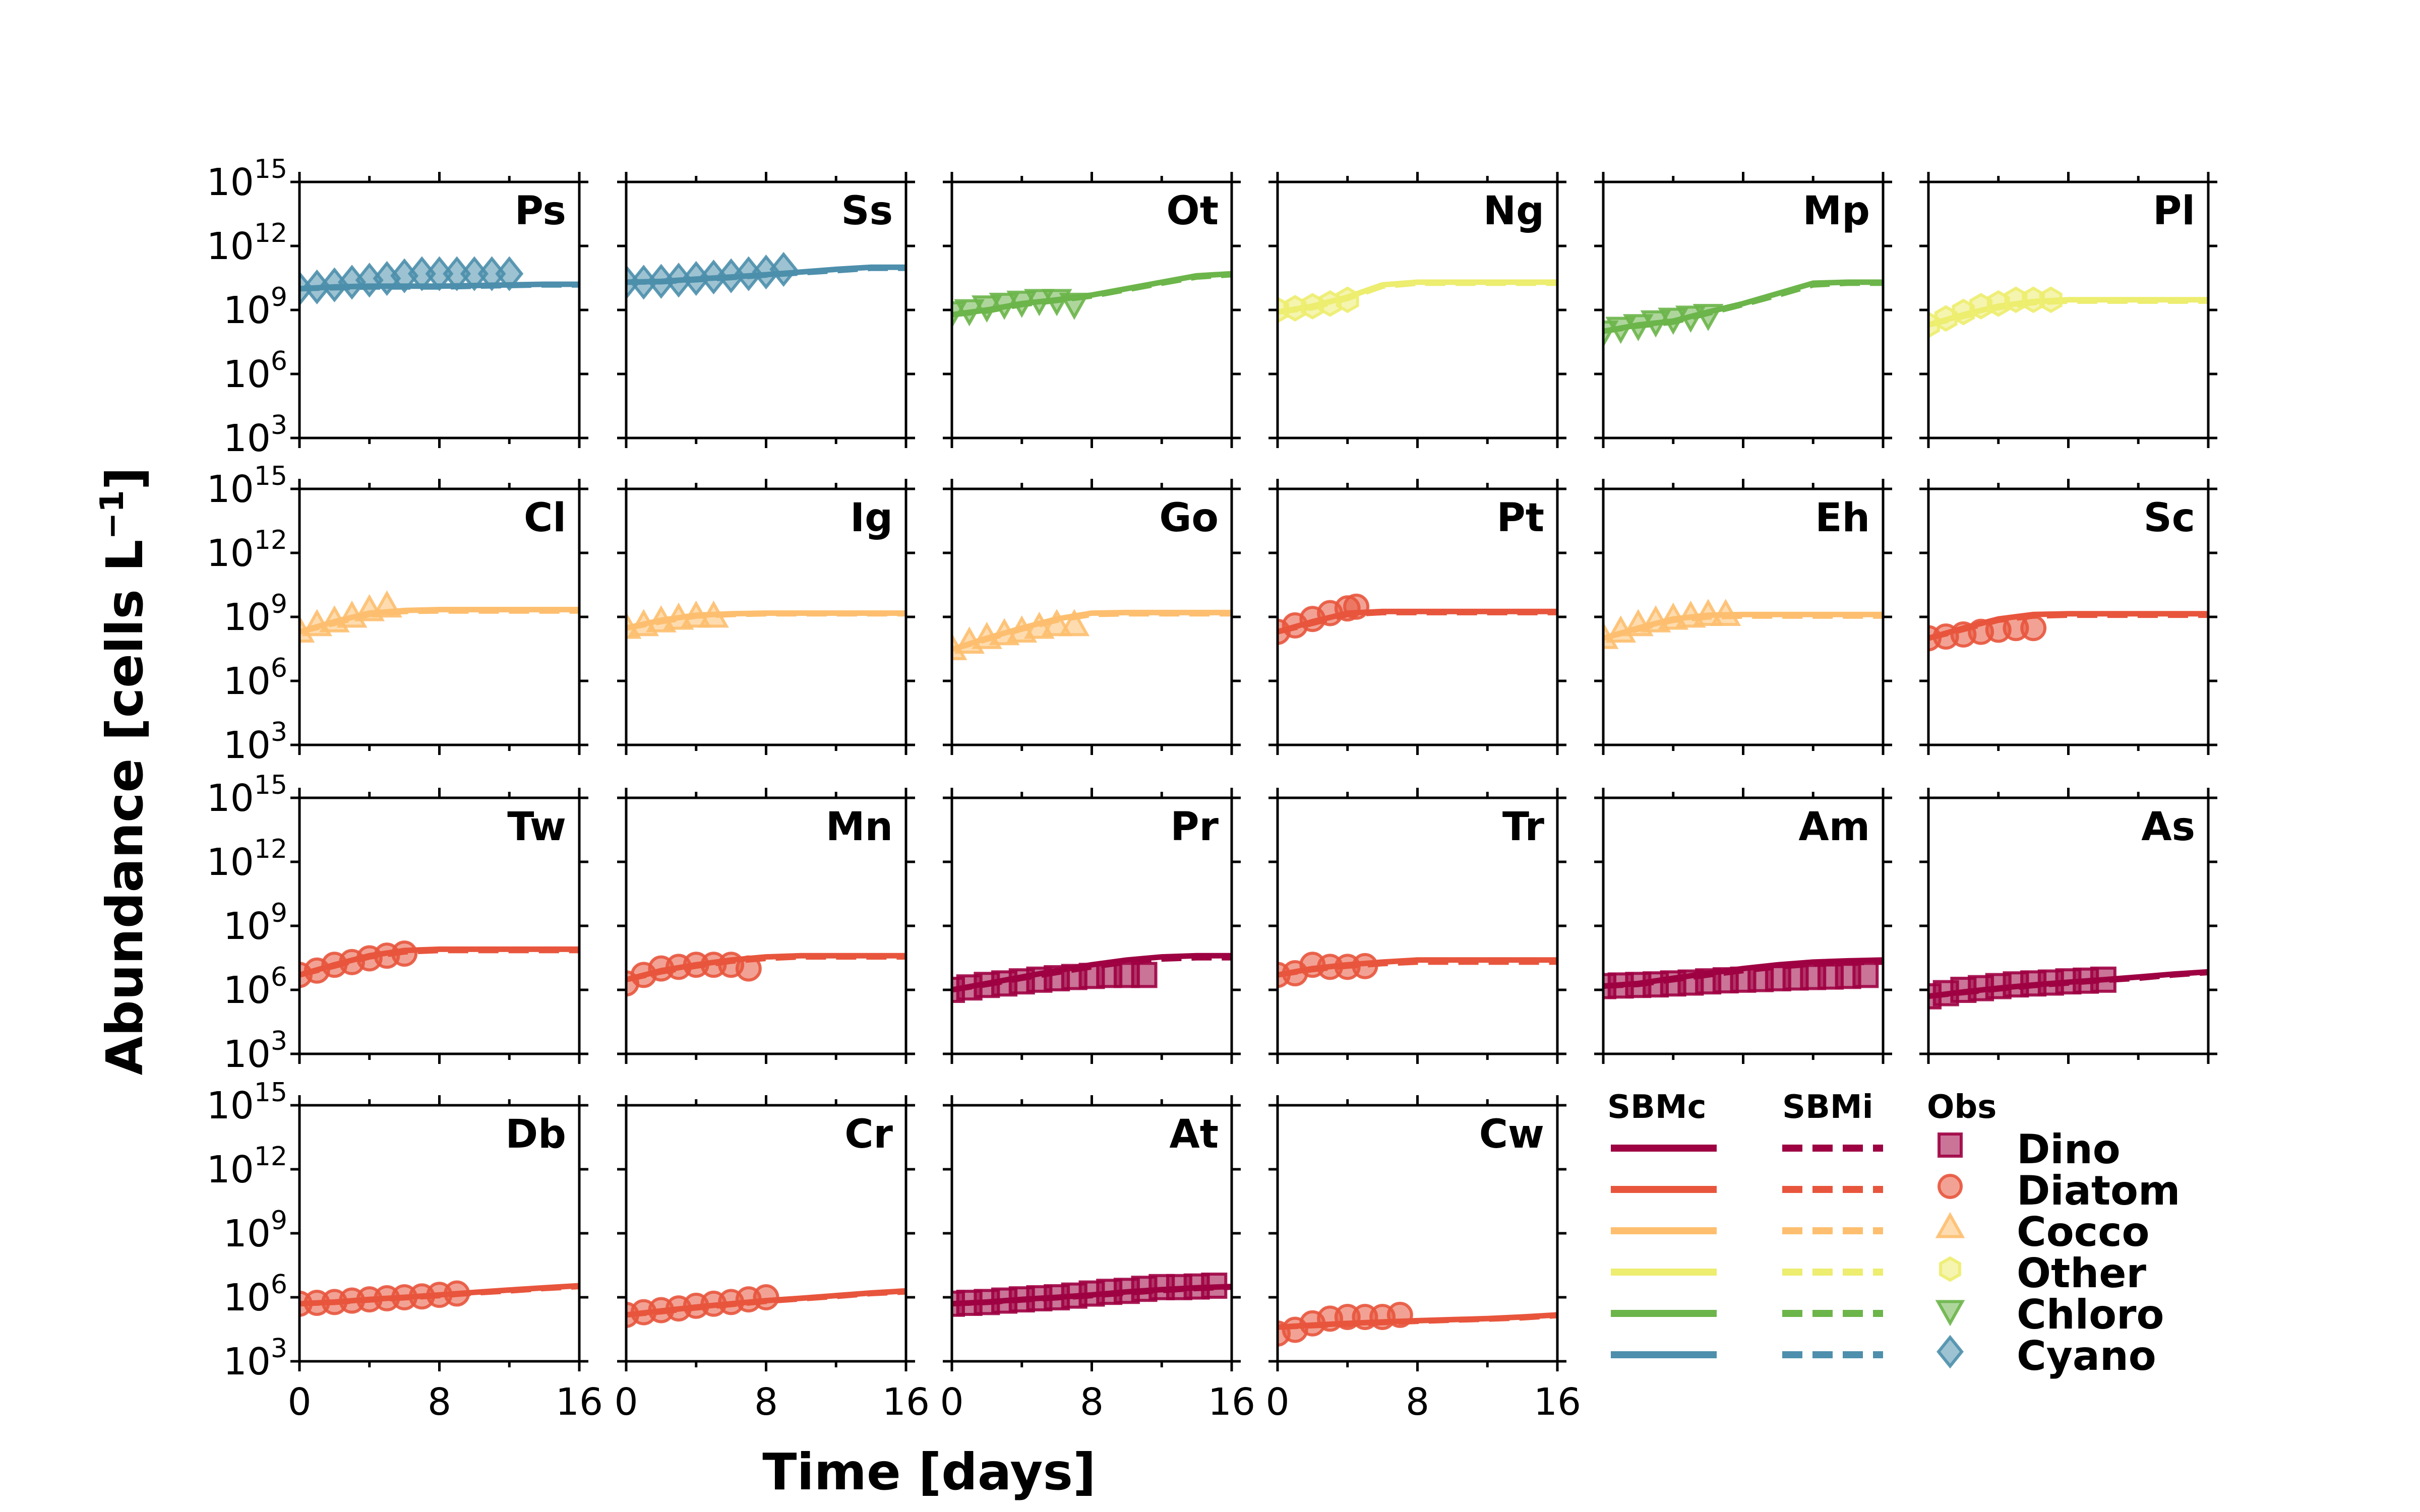  Describe the element at coordinates (1950, 1269) in the screenshot. I see `legend-marker-other` at that location.